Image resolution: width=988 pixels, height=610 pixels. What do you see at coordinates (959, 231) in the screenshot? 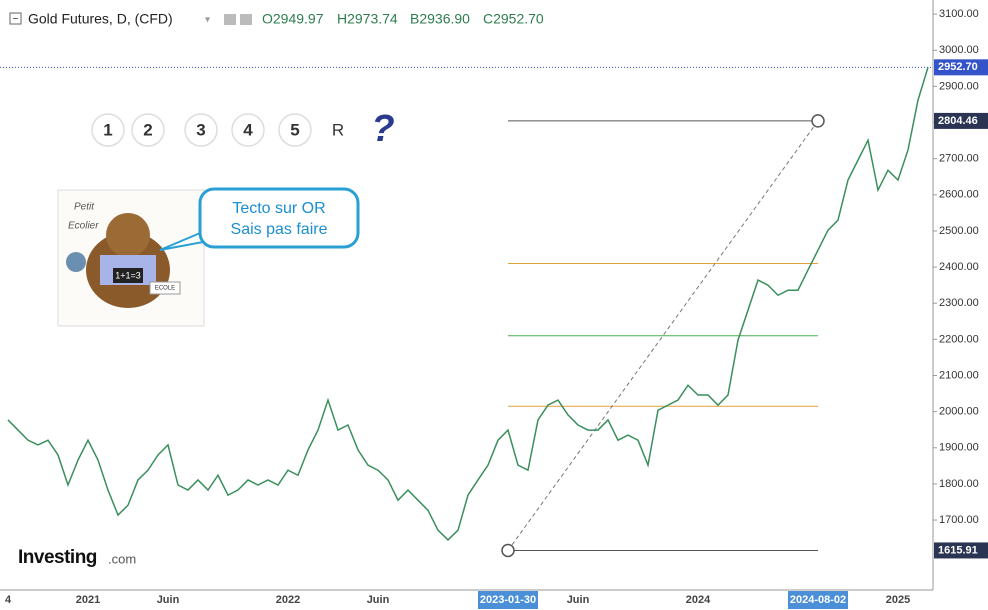
I see `y-tick-label: 2500.00` at bounding box center [959, 231].